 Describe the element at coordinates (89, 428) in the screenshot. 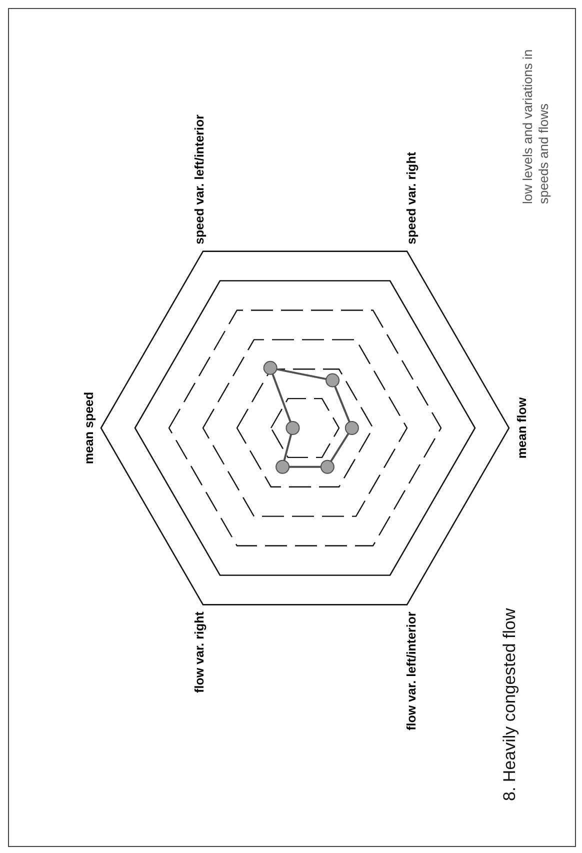

I see `spoke-label: mean speed` at that location.